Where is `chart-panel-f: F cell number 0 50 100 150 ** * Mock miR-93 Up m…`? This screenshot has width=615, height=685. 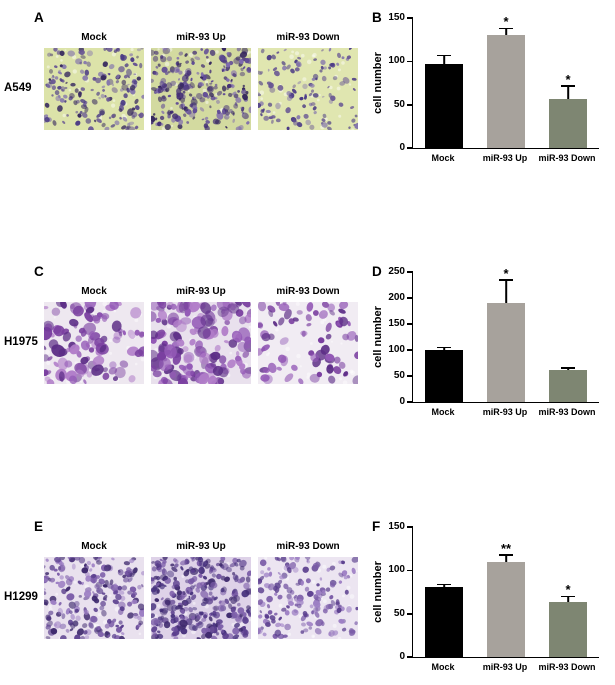 chart-panel-f: F cell number 0 50 100 150 ** * Mock miR-93 Up m… is located at coordinates (490, 601).